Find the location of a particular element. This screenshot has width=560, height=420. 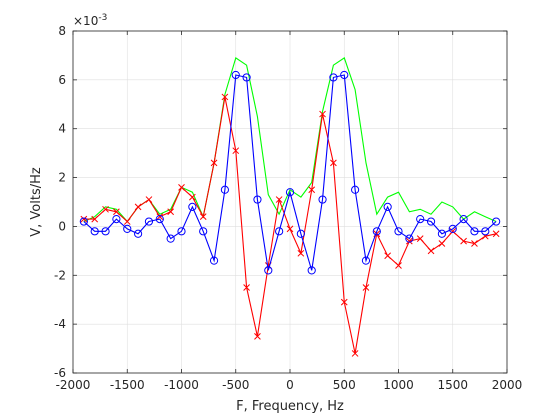

x-tick-label: -1000 is located at coordinates (181, 385).